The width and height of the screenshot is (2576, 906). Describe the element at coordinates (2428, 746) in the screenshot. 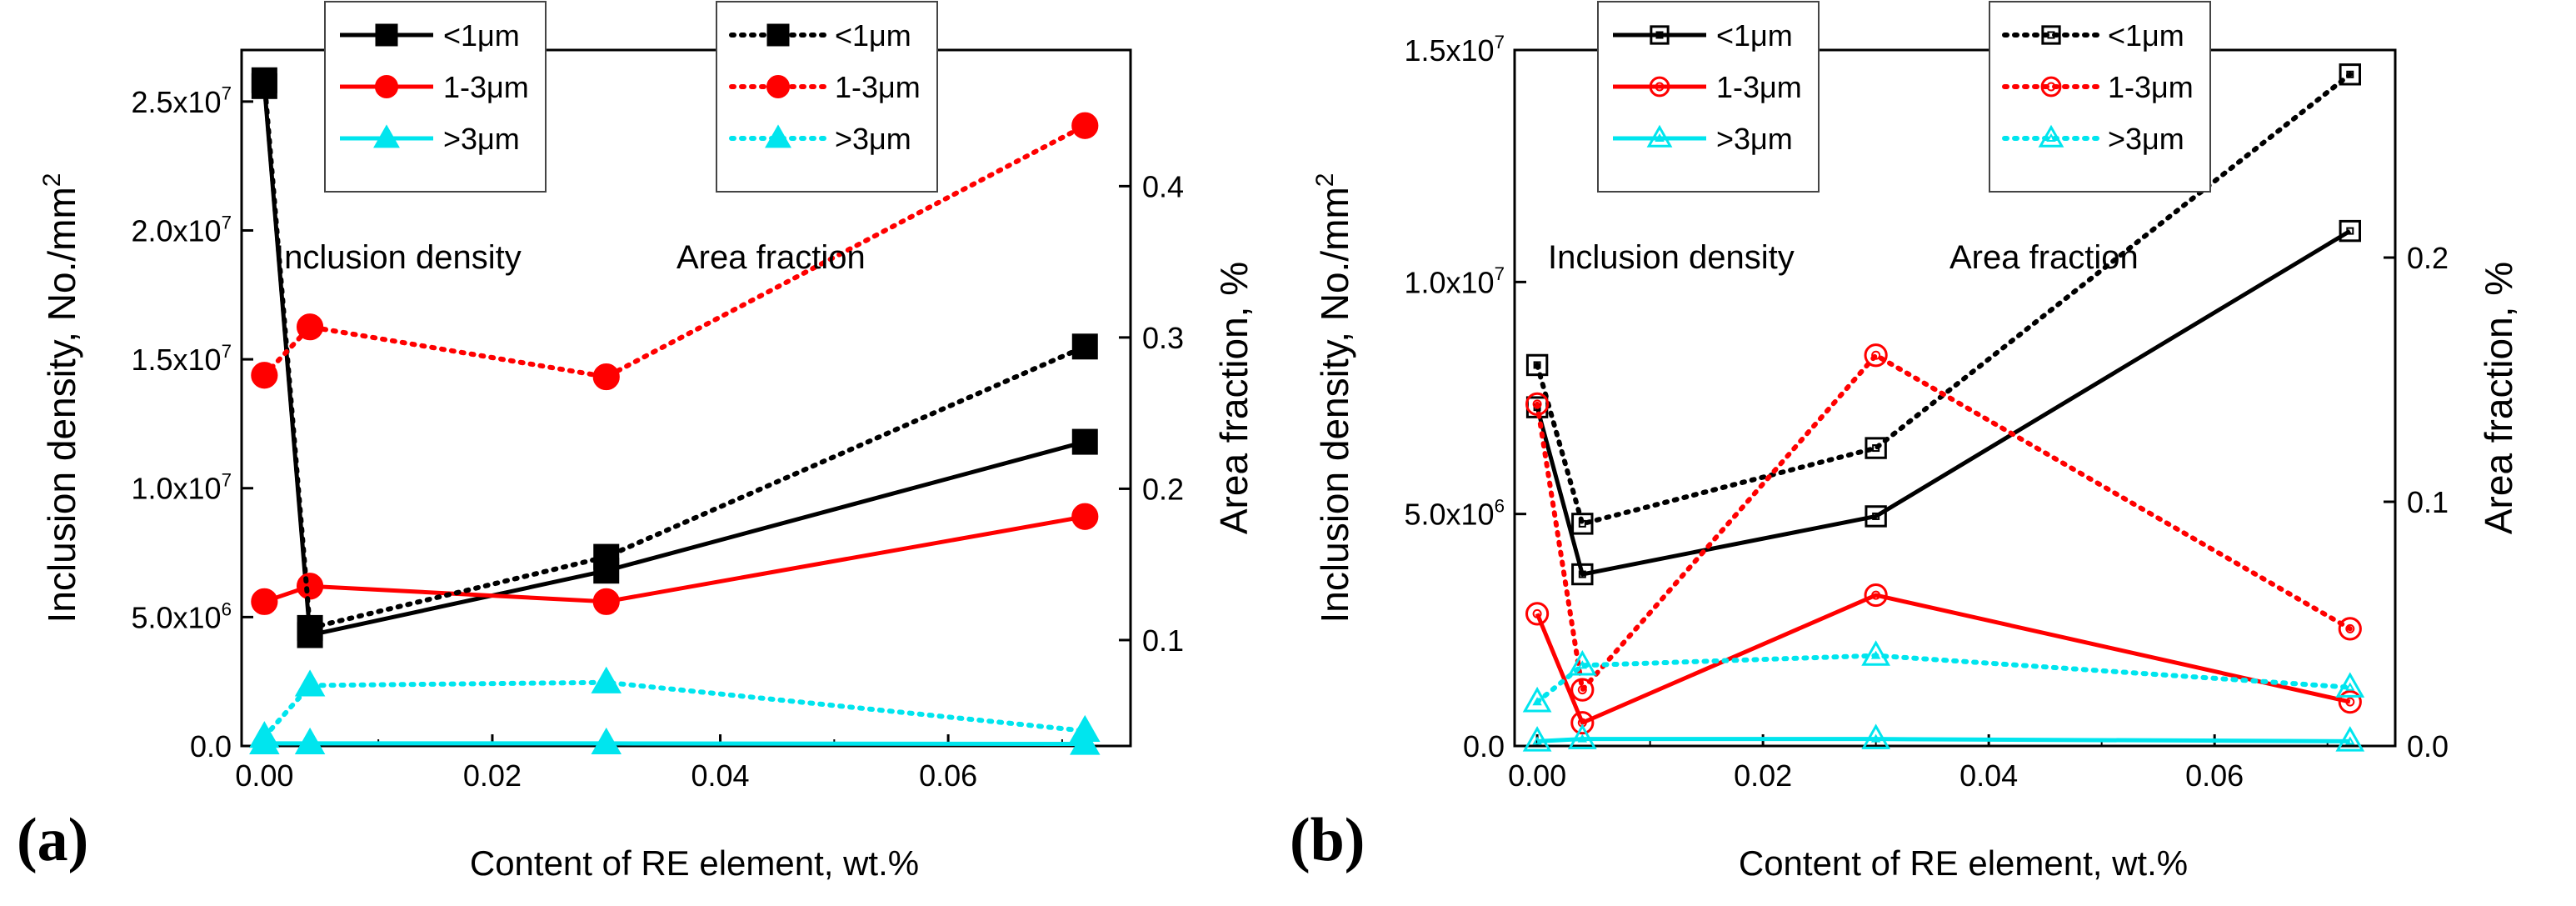

I see `panel-b-y-right-tick-label: 0.0` at that location.